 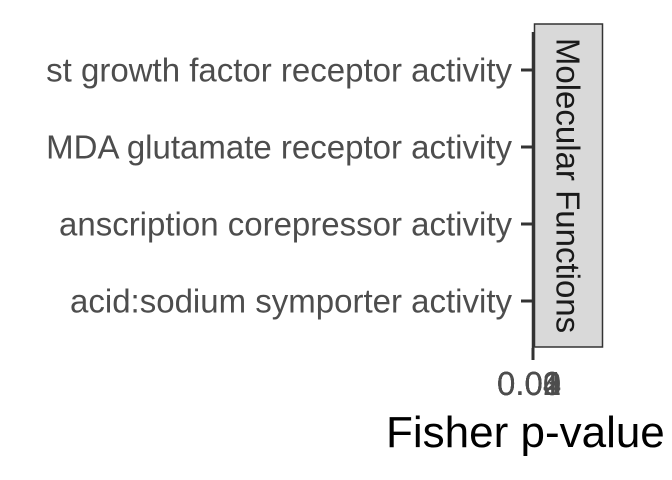 I want to click on x-tick-label: 0.04, so click(x=529, y=383).